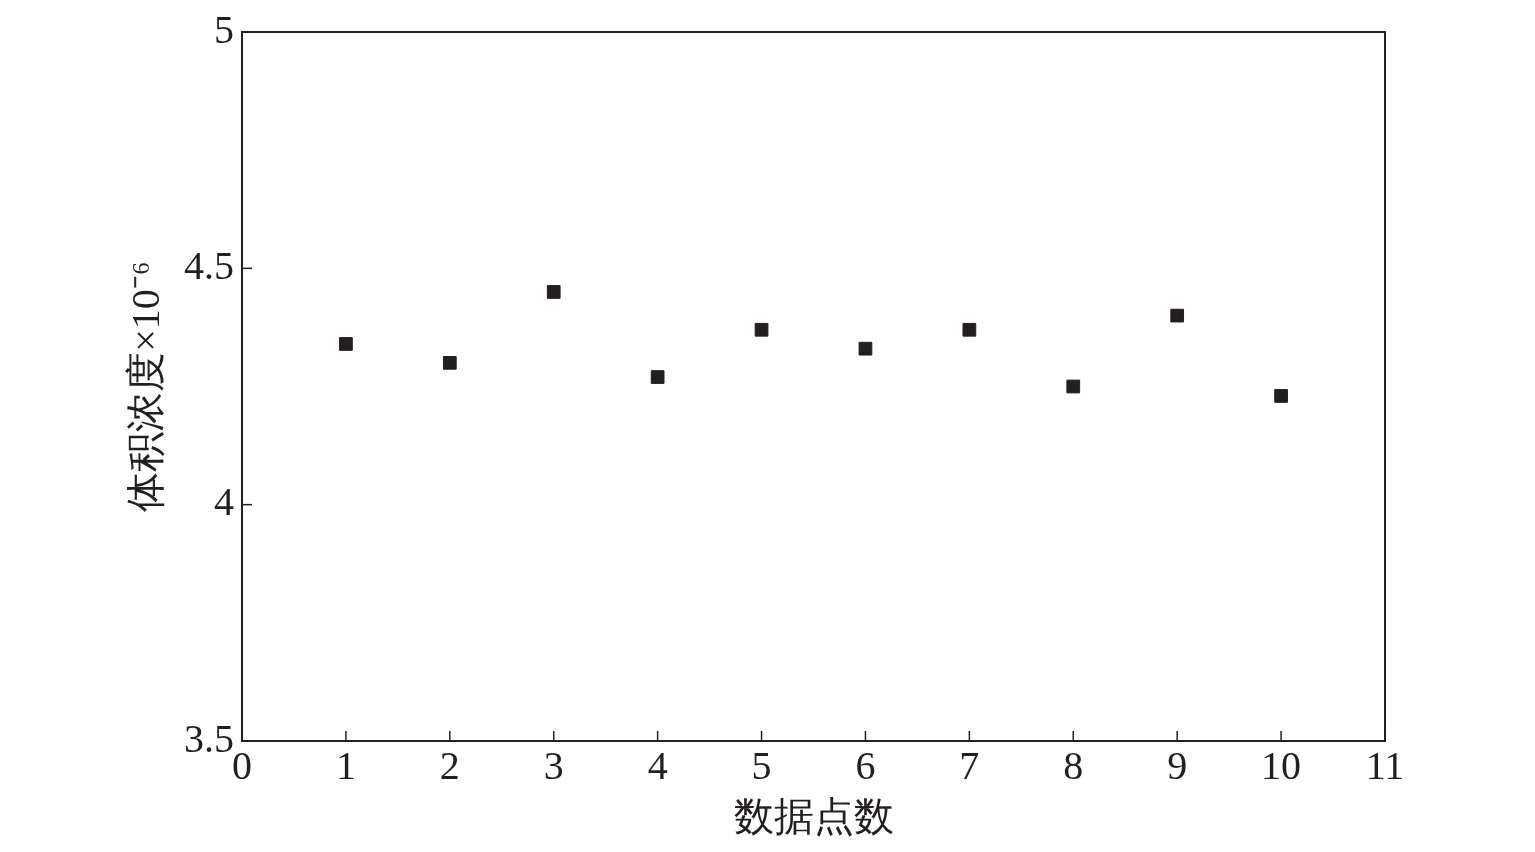  Describe the element at coordinates (553, 765) in the screenshot. I see `x-tick-label: 3` at that location.